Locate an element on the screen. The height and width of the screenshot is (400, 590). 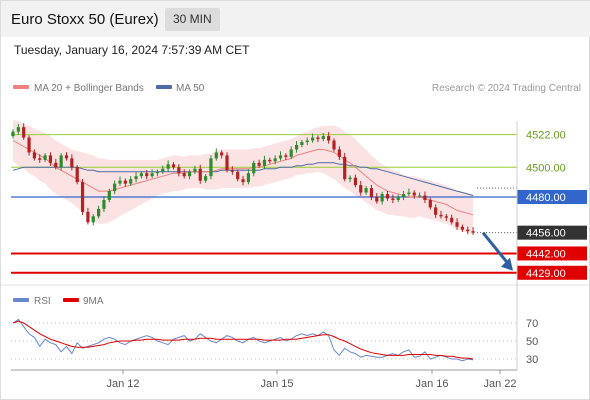
rsi-ma-legend-swatch is located at coordinates (71, 300).